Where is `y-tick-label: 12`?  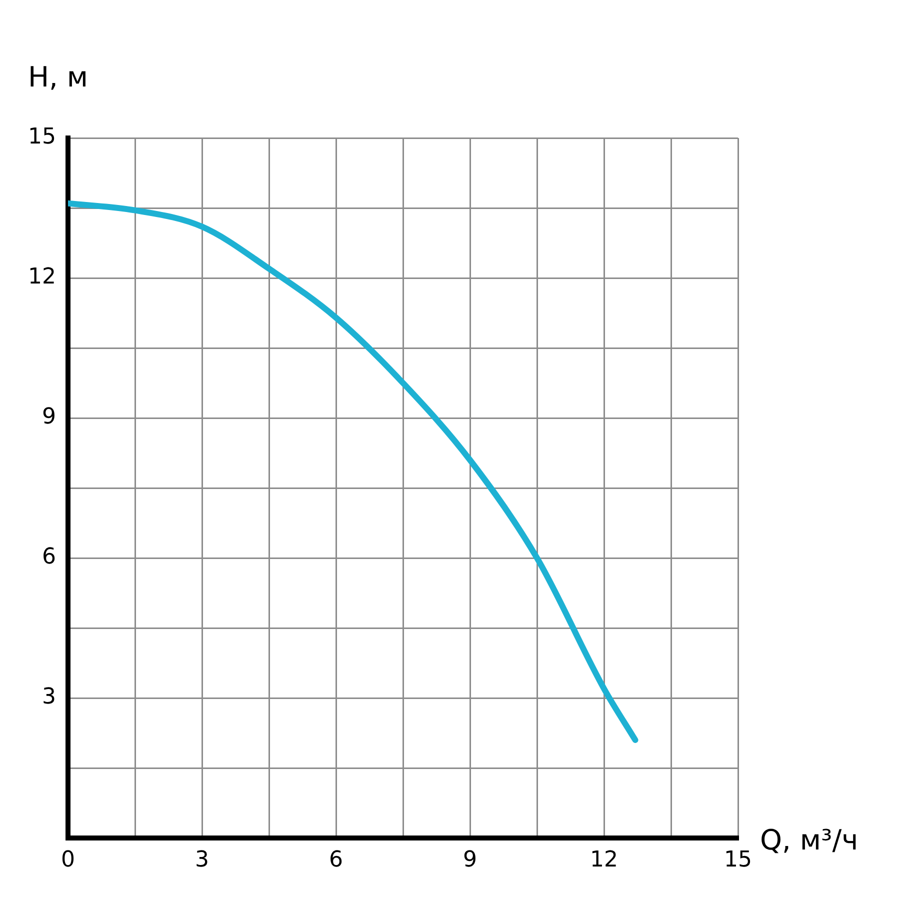
y-tick-label: 12 is located at coordinates (42, 277).